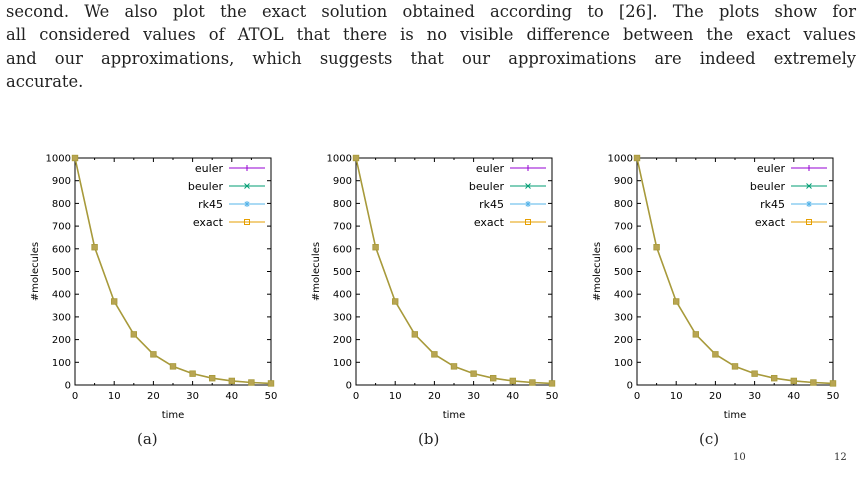  Describe the element at coordinates (61, 181) in the screenshot. I see `y-tick-label: 900` at that location.